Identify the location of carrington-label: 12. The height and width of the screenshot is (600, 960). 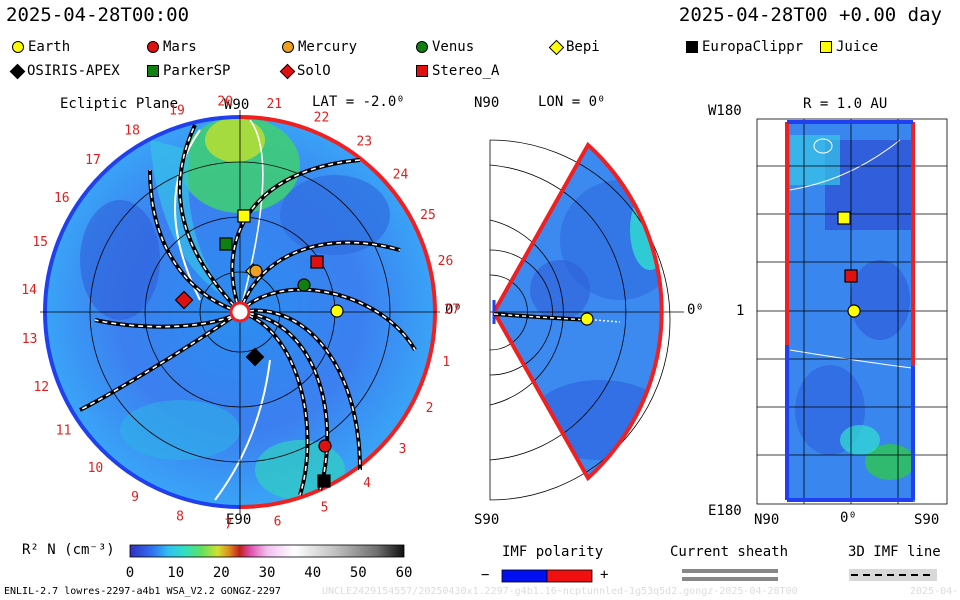
(41, 387).